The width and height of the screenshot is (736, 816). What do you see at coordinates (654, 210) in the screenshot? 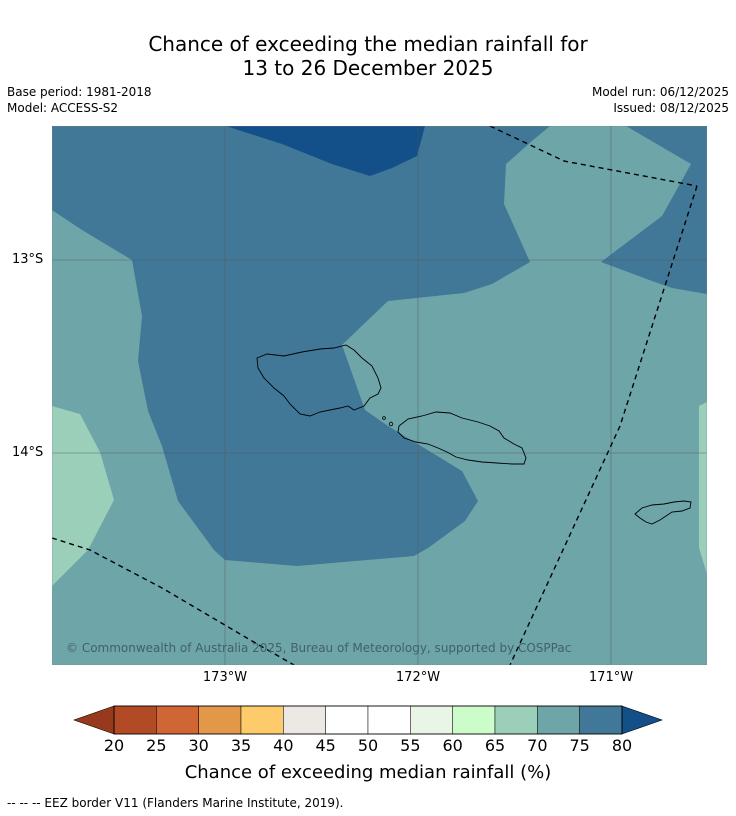
I see `region-75-80-east` at bounding box center [654, 210].